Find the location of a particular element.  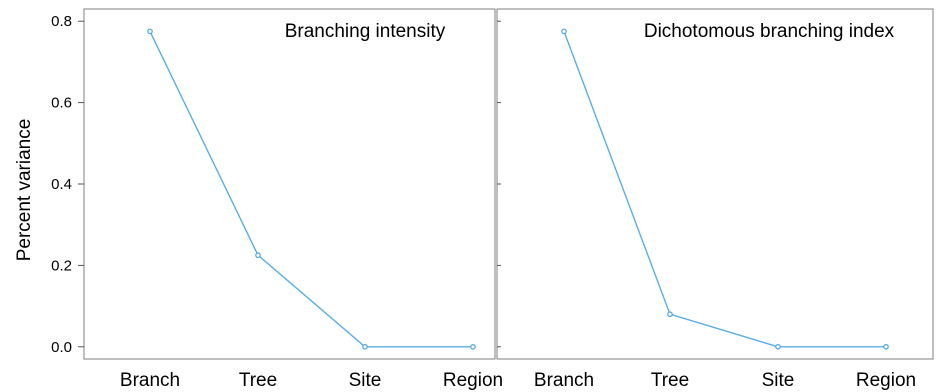

y-ticks is located at coordinates (499, 184).